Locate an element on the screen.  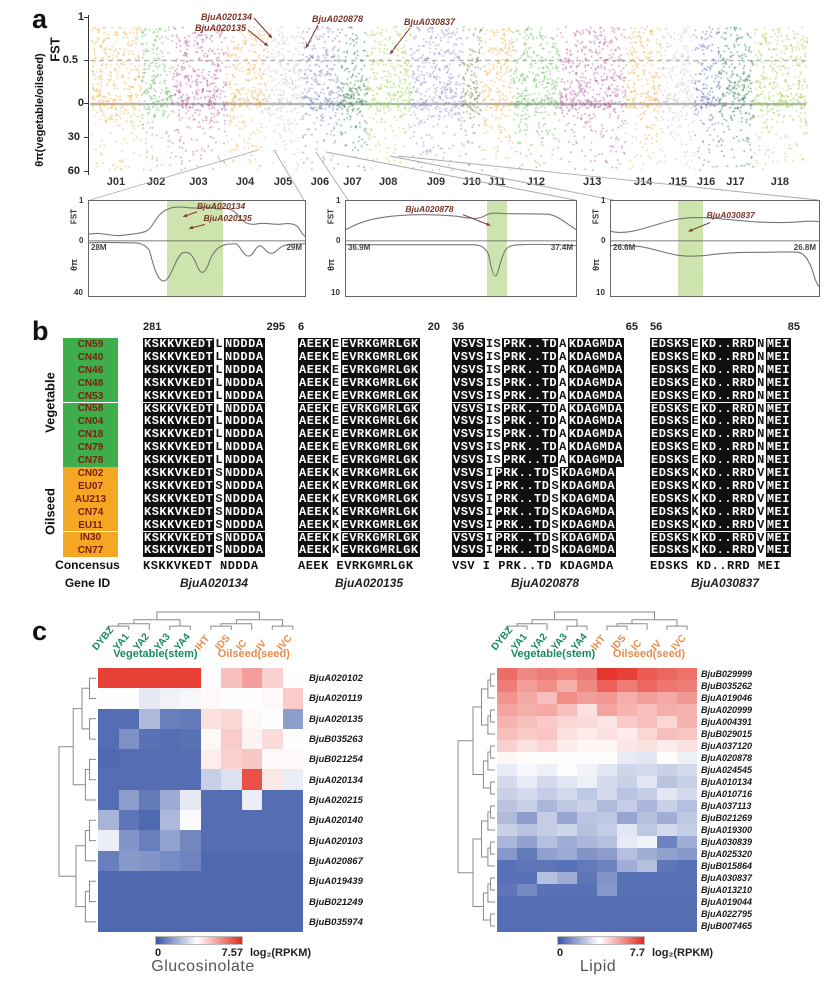
heatmap-grid is located at coordinates (597, 800).